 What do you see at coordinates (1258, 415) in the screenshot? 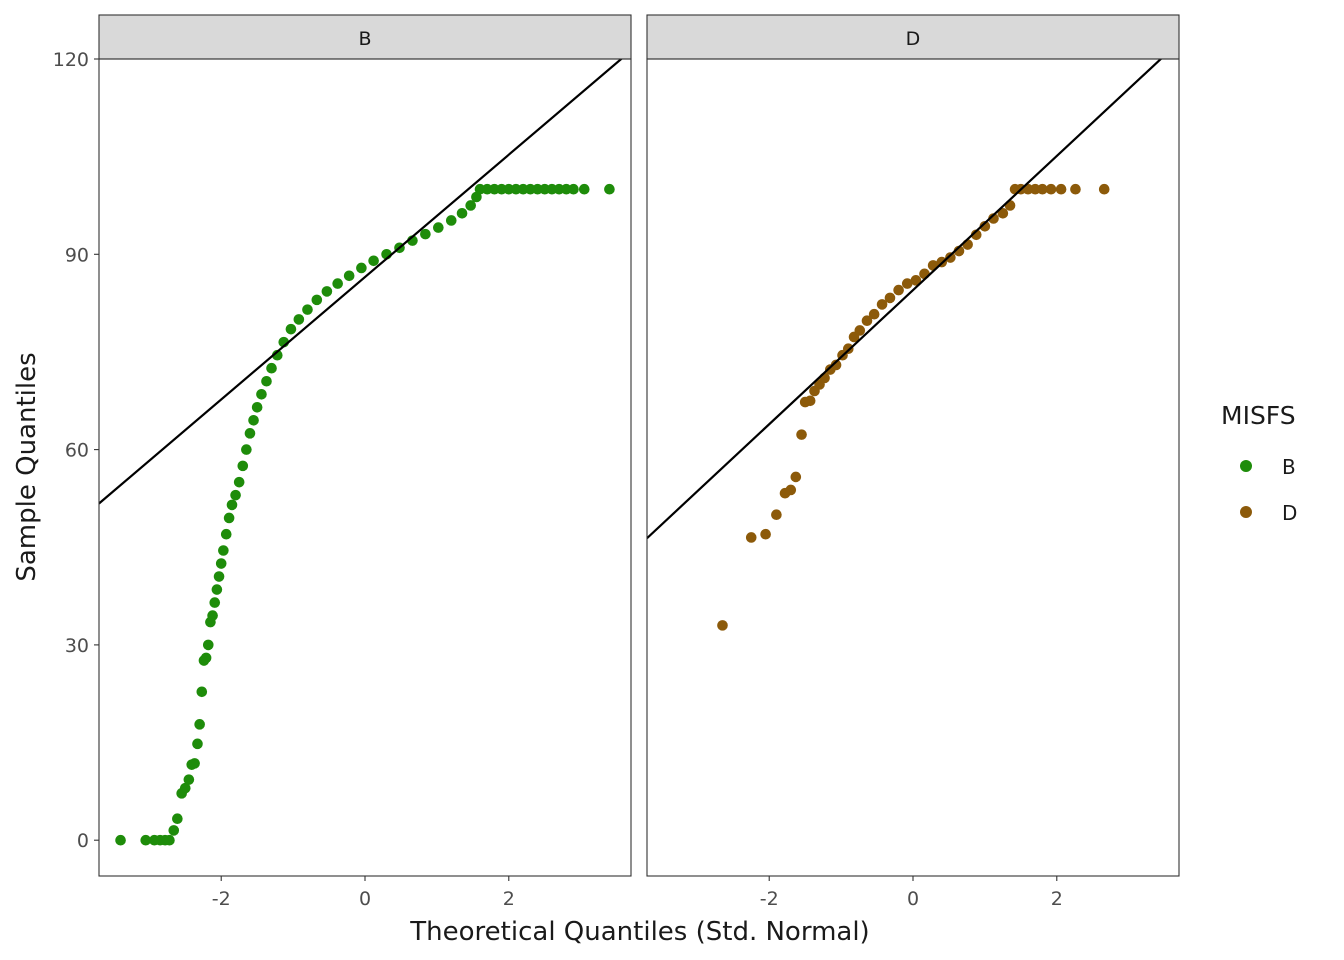
I see `legend-title: MISFS` at bounding box center [1258, 415].